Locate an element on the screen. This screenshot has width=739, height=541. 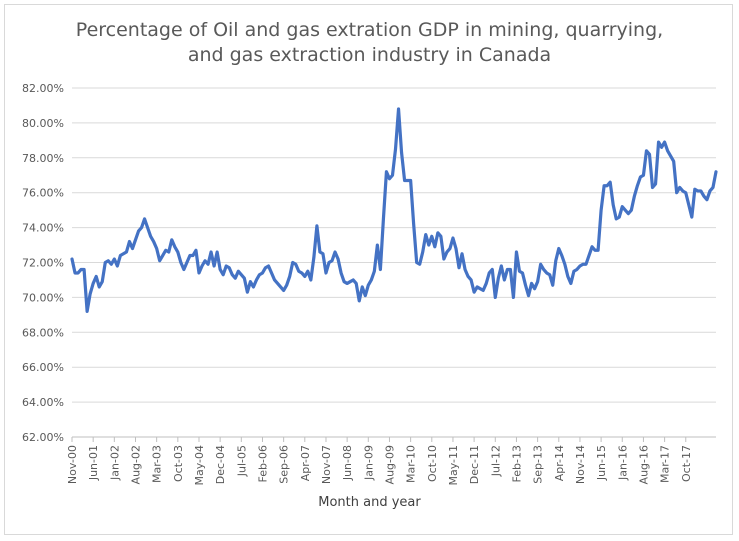
x-tick-label: Mar-03 is located at coordinates (157, 464).